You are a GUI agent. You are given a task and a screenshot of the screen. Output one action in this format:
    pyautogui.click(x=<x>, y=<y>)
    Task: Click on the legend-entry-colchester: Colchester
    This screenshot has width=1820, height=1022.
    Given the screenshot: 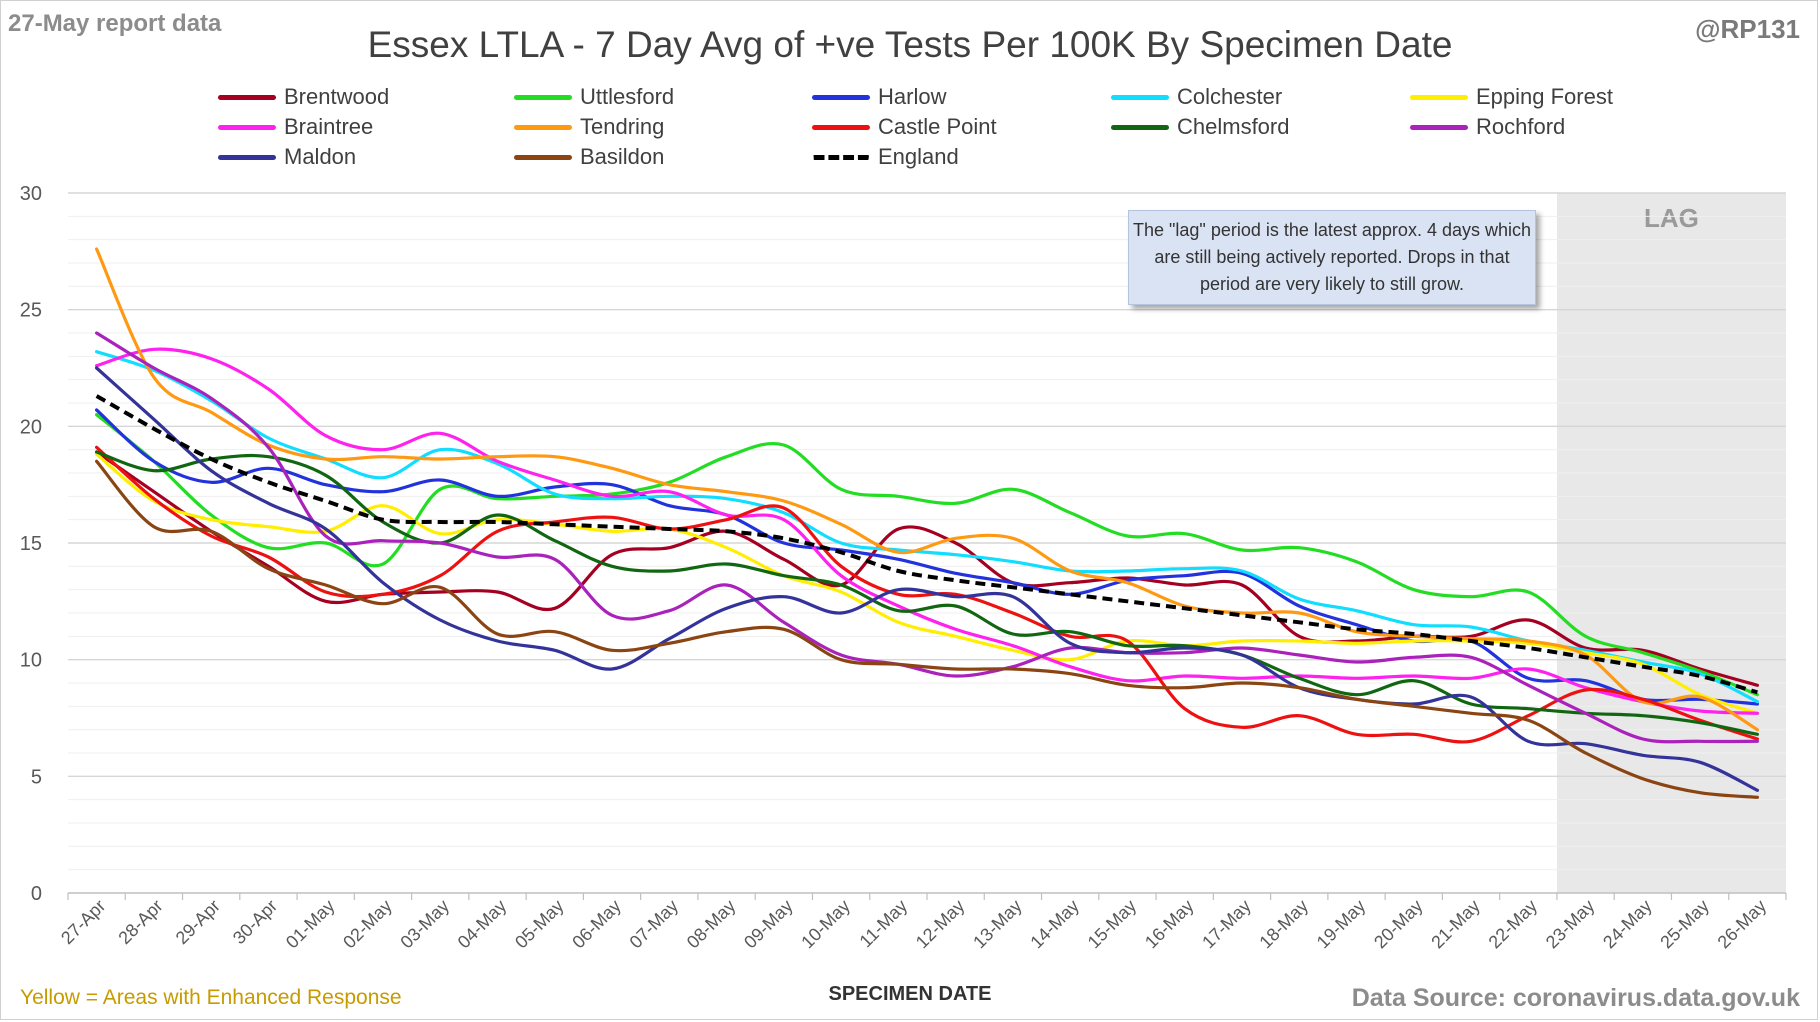 What is the action you would take?
    pyautogui.click(x=1196, y=97)
    